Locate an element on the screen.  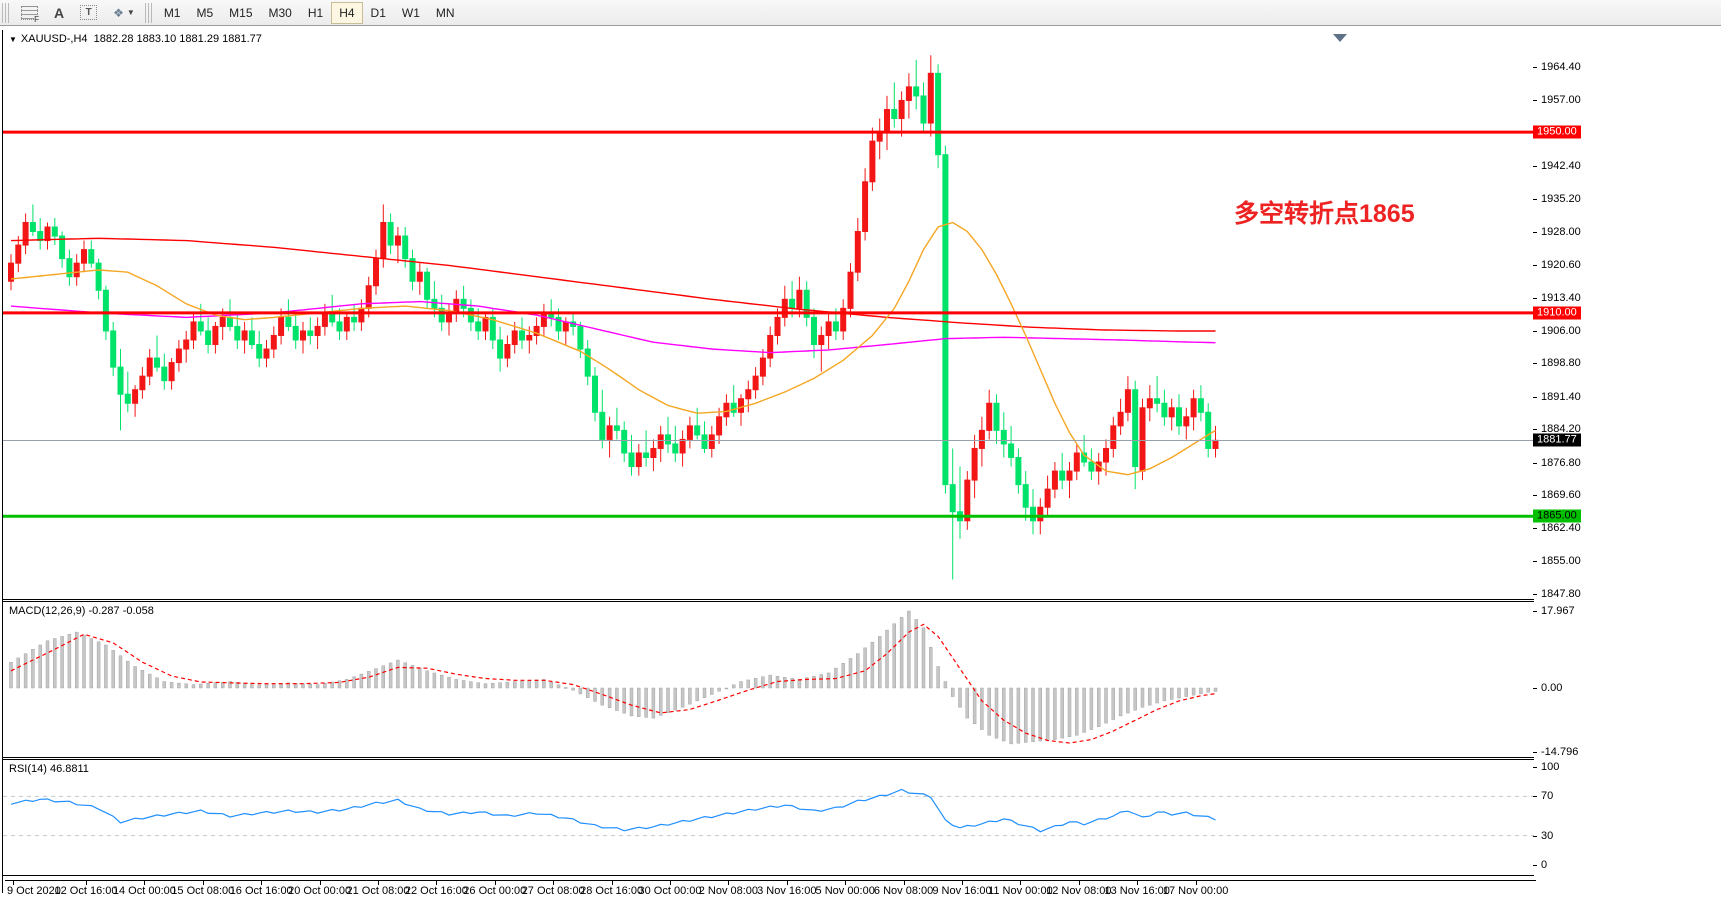
timeframe-button-m5: M5 is located at coordinates (205, 12).